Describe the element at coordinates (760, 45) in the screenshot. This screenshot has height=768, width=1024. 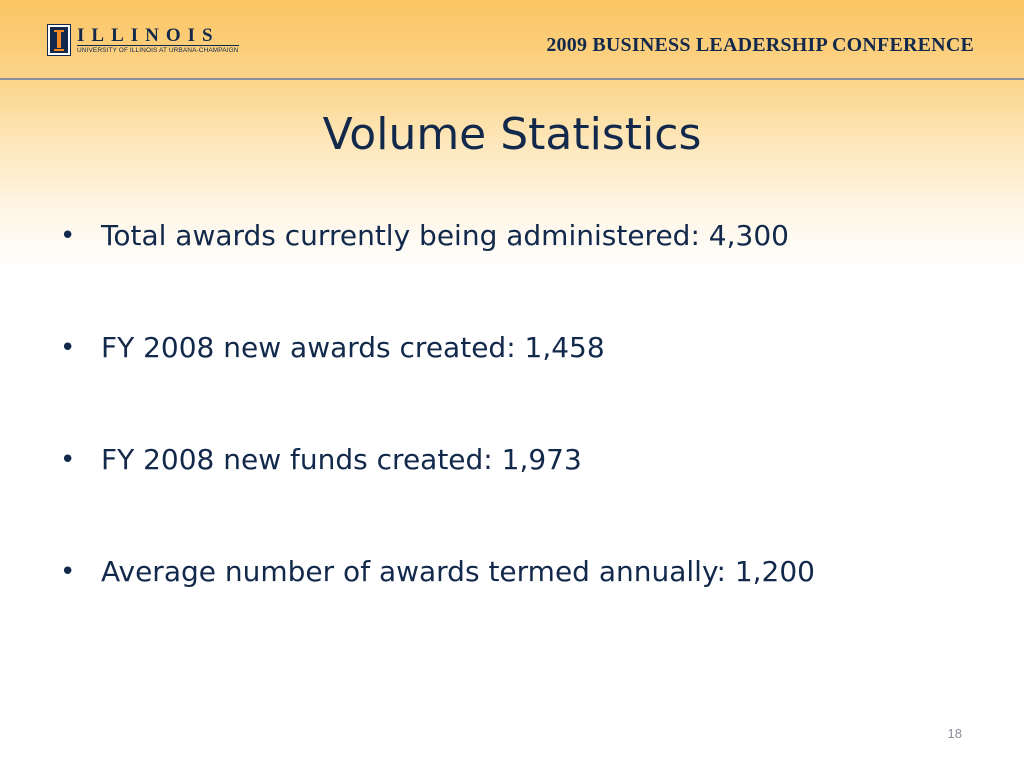
I see `conference-title: 2009 BUSINESS LEADERSHIP CONFERENCE` at that location.